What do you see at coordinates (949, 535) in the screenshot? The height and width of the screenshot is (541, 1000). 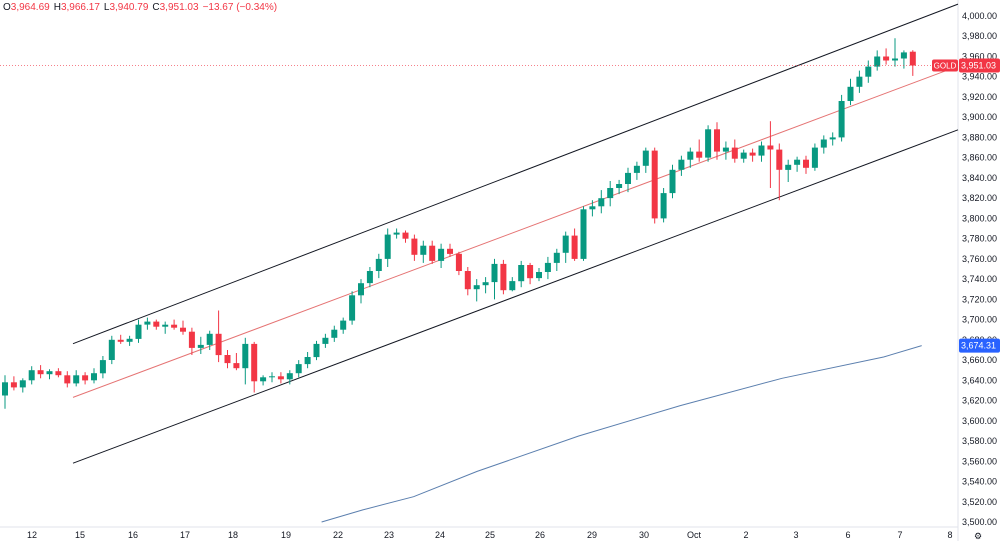 I see `x-tick-label: 8` at bounding box center [949, 535].